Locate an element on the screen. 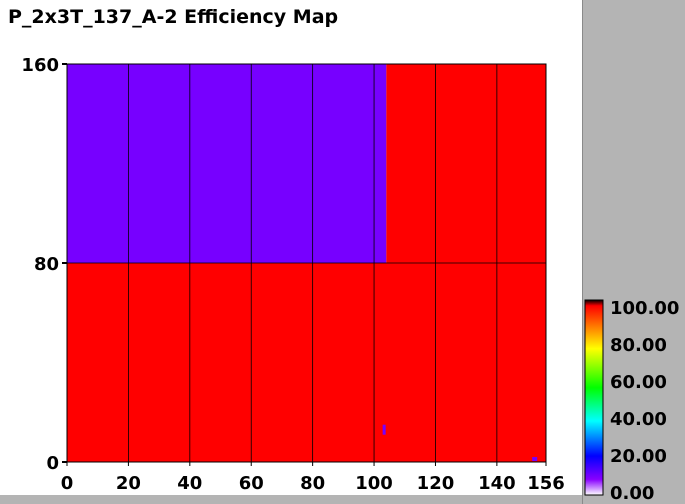  x-tick-label: 100 is located at coordinates (374, 483).